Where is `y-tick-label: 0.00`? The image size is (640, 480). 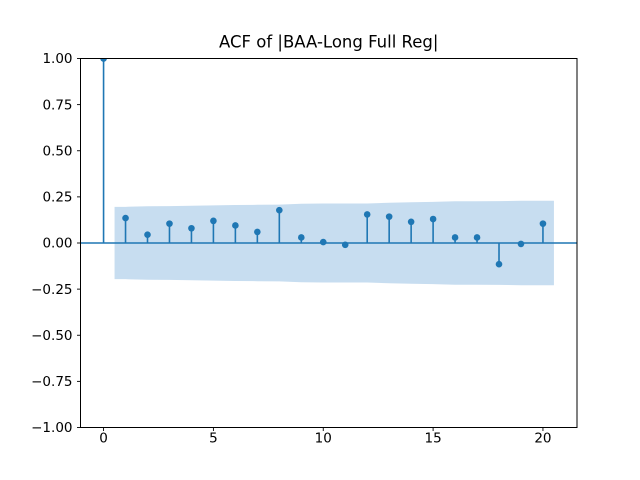 y-tick-label: 0.00 is located at coordinates (57, 244).